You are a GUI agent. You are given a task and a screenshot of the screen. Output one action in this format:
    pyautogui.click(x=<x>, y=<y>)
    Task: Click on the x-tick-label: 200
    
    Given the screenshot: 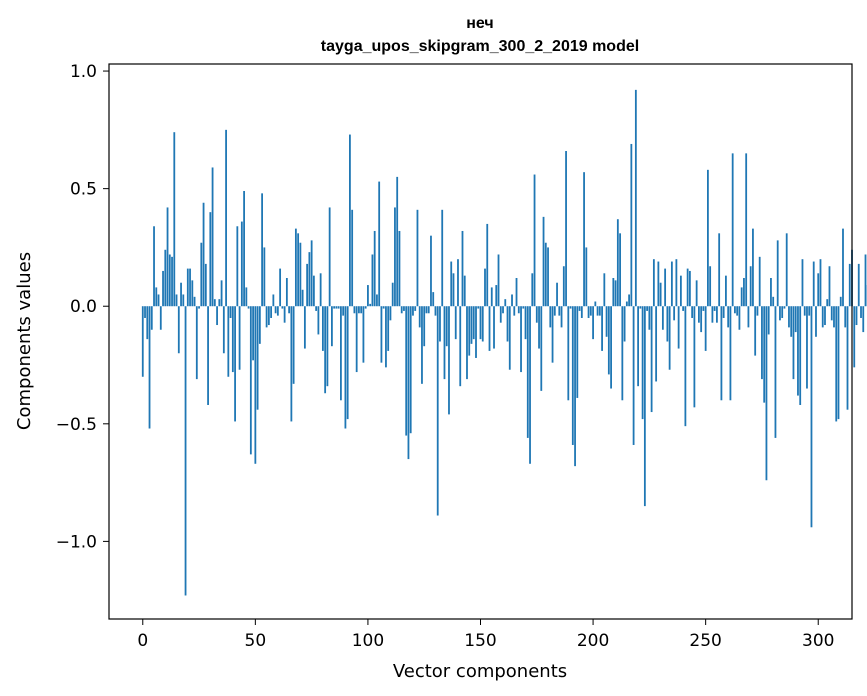 What is the action you would take?
    pyautogui.click(x=593, y=641)
    